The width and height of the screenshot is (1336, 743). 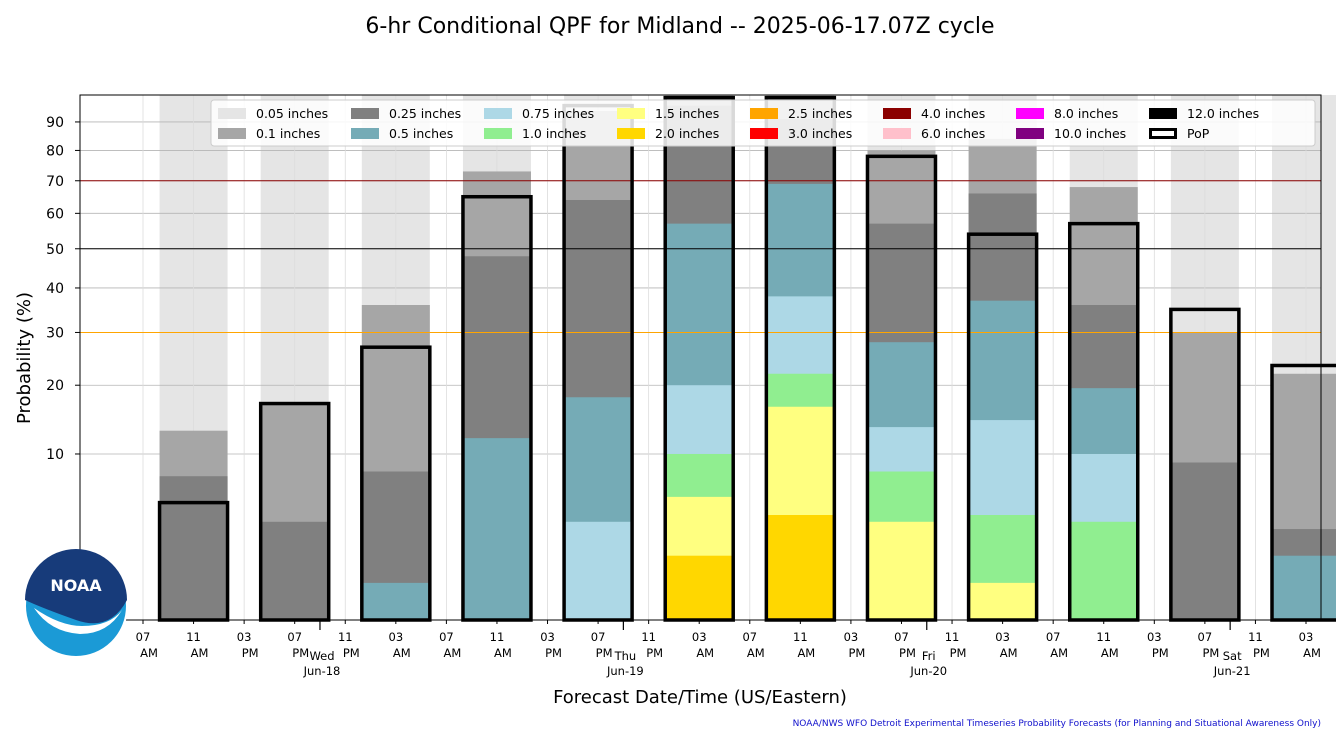 I want to click on y-tick-label: 60, so click(x=55, y=214).